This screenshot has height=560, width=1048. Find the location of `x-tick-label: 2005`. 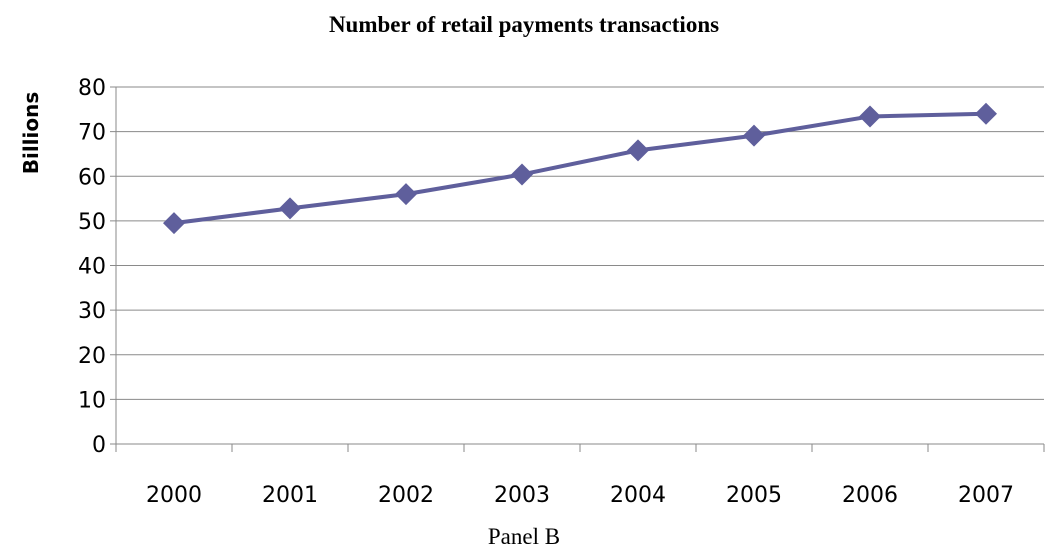

x-tick-label: 2005 is located at coordinates (754, 495).